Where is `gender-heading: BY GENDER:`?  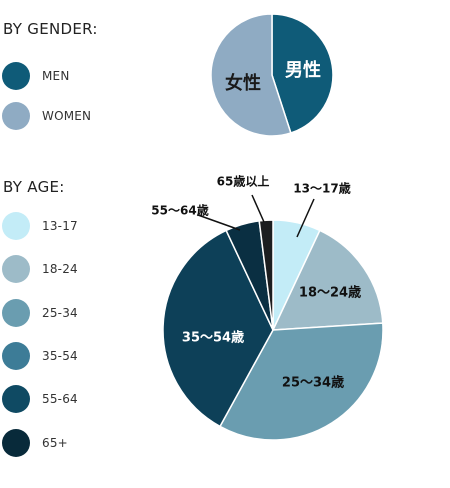 gender-heading: BY GENDER: is located at coordinates (50, 29).